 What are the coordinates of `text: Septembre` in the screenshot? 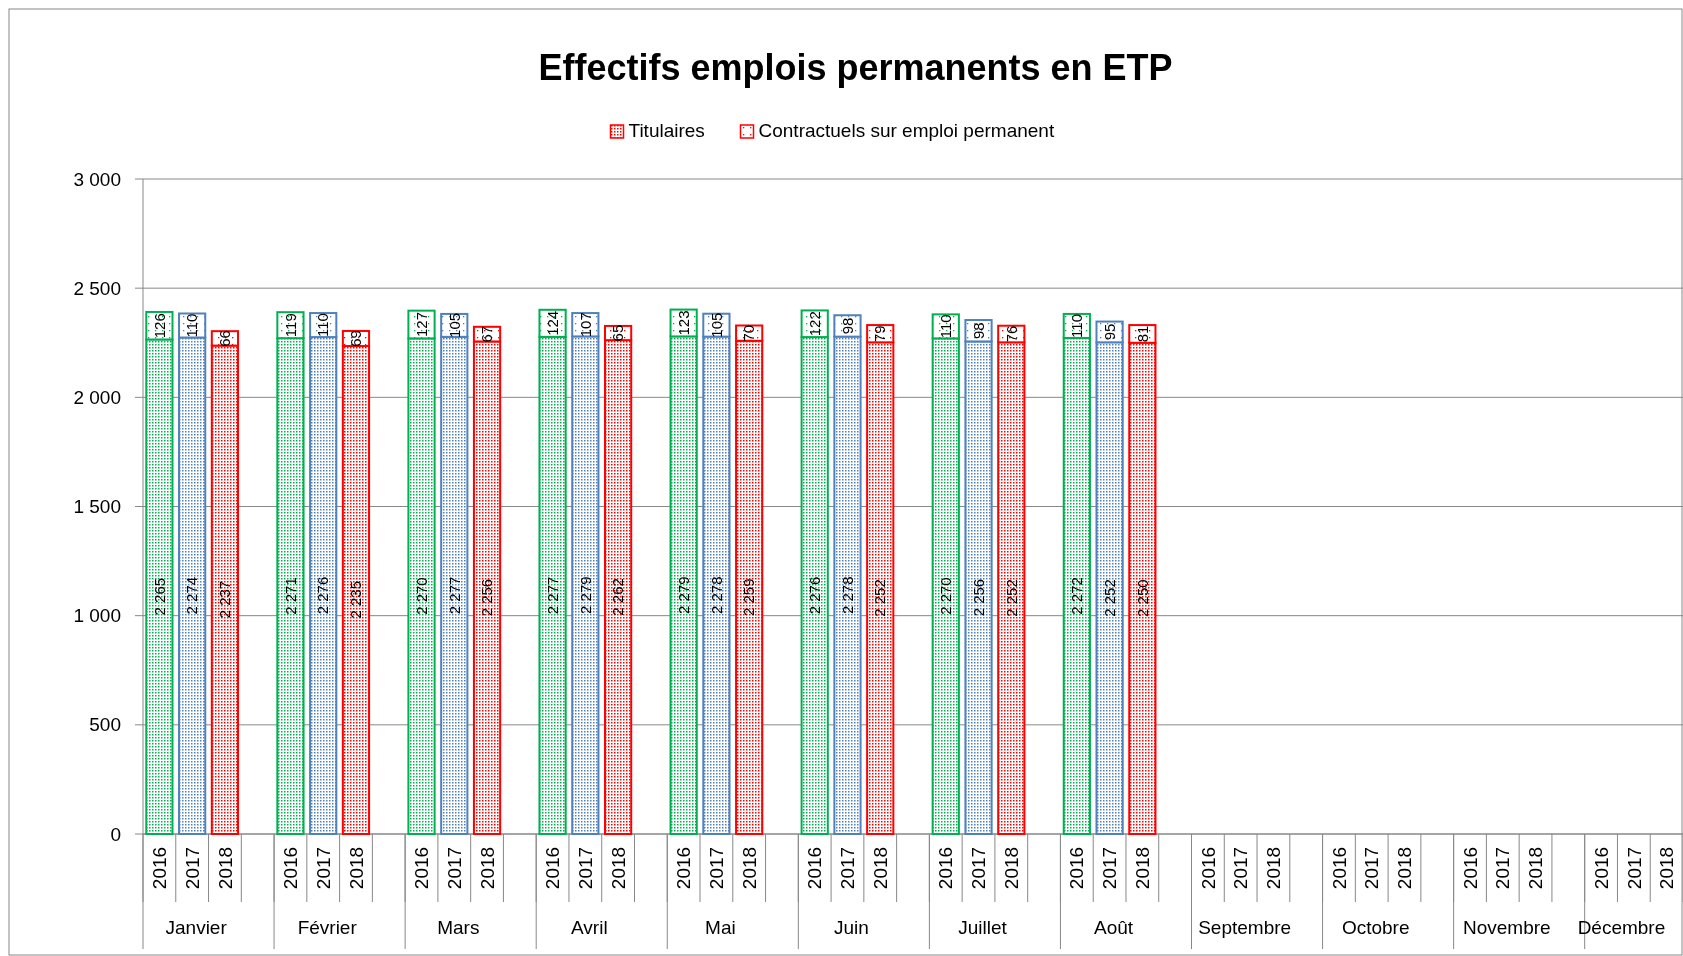 It's located at (1245, 927).